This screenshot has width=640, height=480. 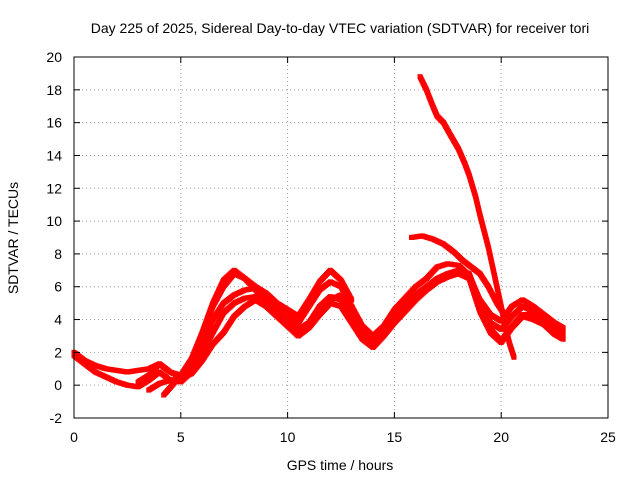 I want to click on y-tick-label: 16, so click(x=54, y=123).